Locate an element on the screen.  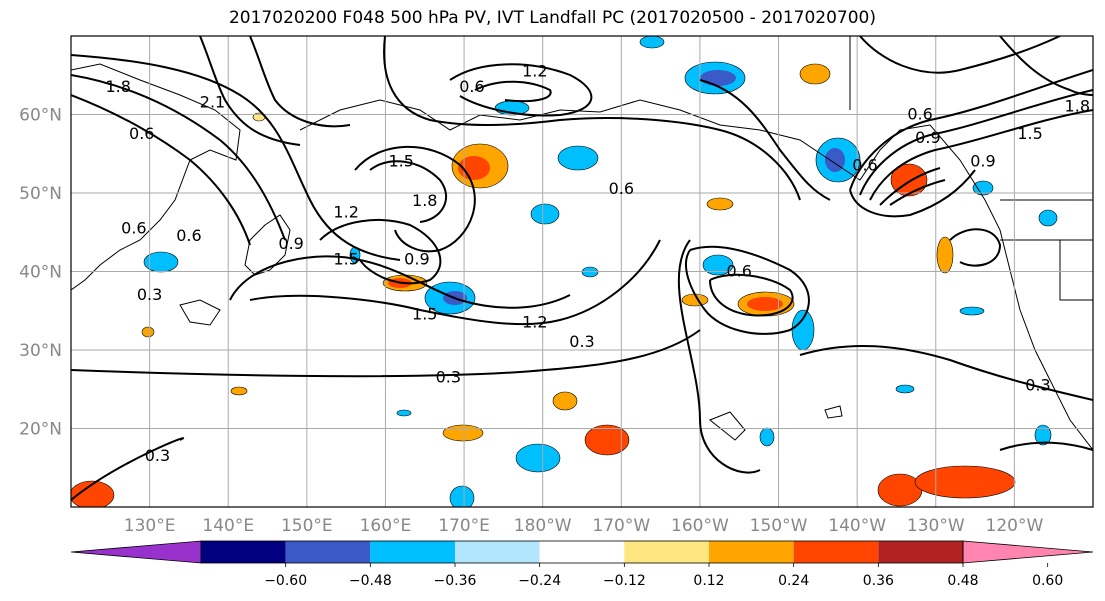
longitude-tick-label: 160°W is located at coordinates (700, 526).